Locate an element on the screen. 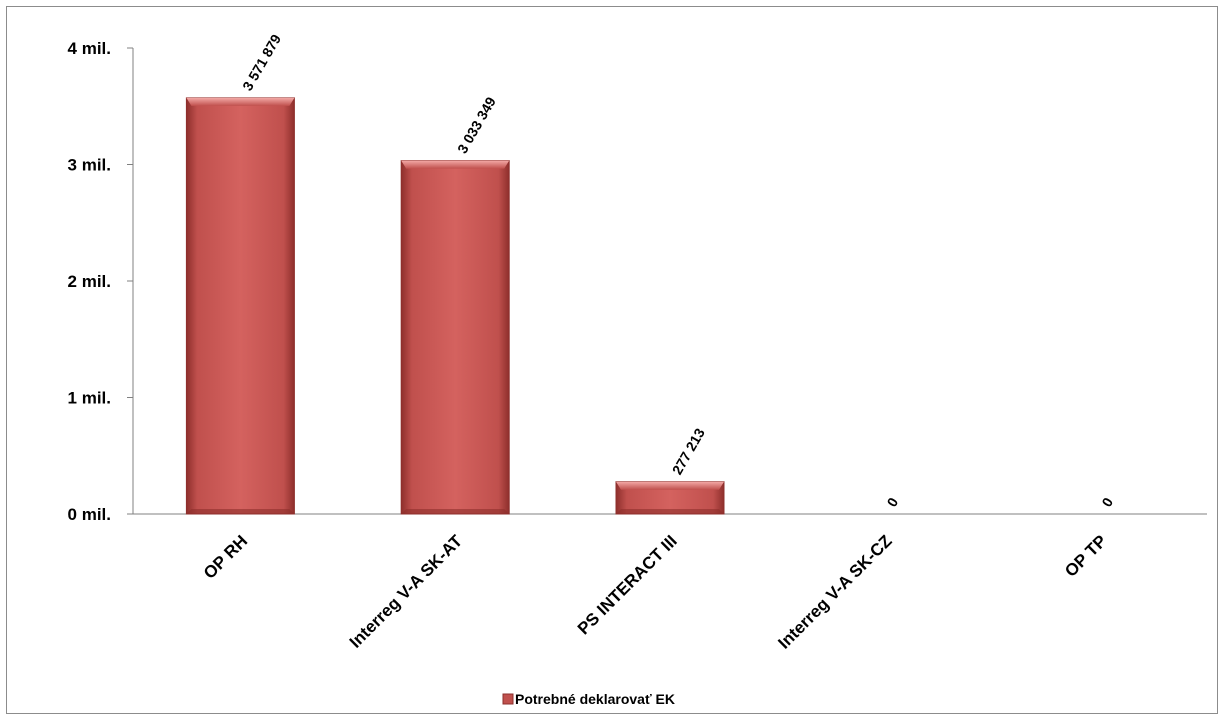 The height and width of the screenshot is (720, 1226). x-tick-label: OP TP is located at coordinates (1085, 555).